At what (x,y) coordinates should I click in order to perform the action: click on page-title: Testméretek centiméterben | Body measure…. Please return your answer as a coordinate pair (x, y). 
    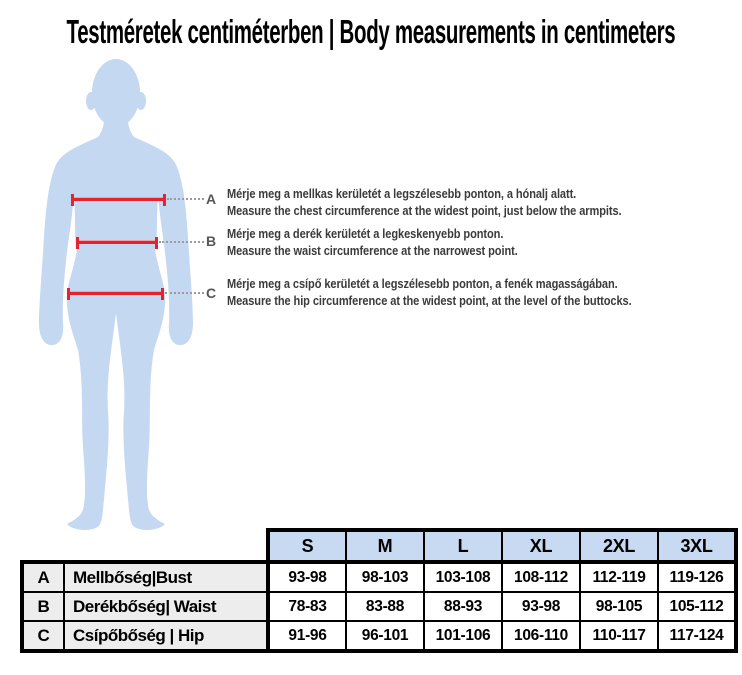
    Looking at the image, I should click on (371, 31).